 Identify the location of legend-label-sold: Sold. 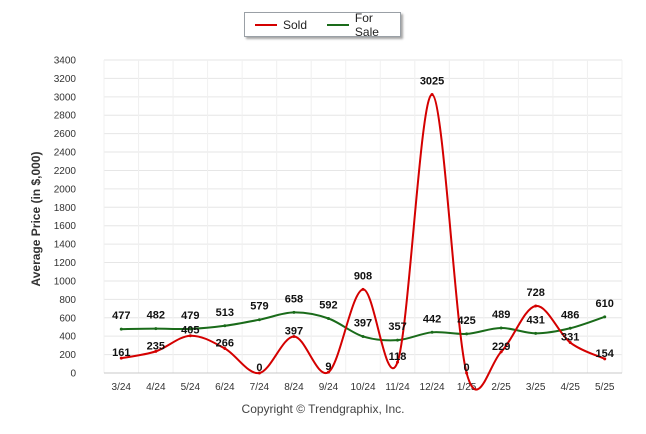
(295, 24).